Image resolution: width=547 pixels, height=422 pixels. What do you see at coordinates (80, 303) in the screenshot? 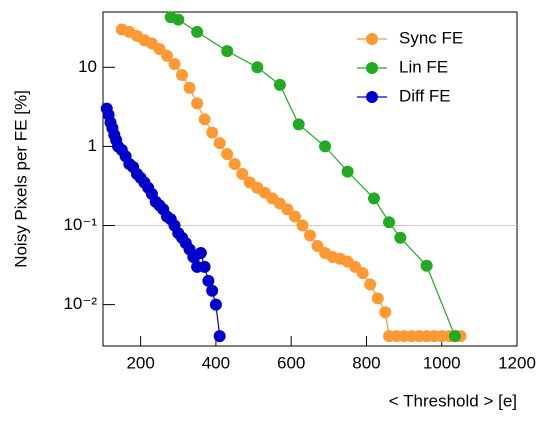
I see `y-tick-label: 10⁻²` at bounding box center [80, 303].